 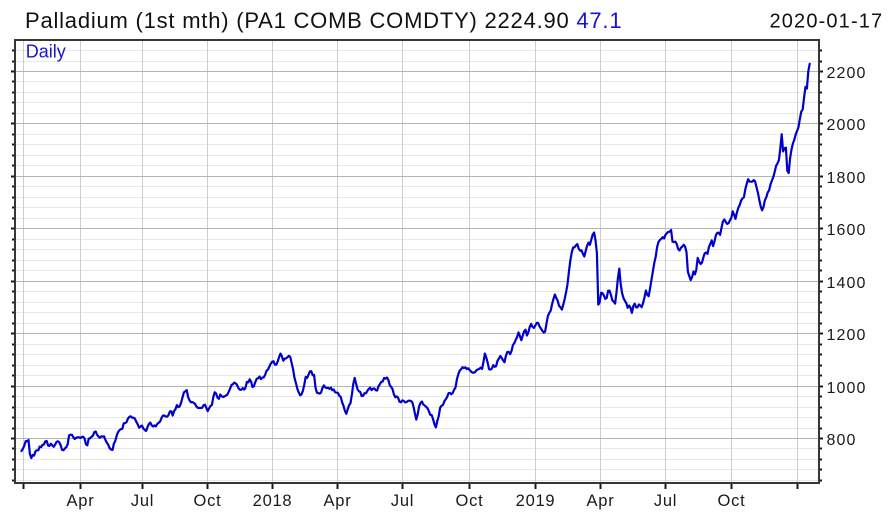 I want to click on svg-text: 1800, so click(x=847, y=178).